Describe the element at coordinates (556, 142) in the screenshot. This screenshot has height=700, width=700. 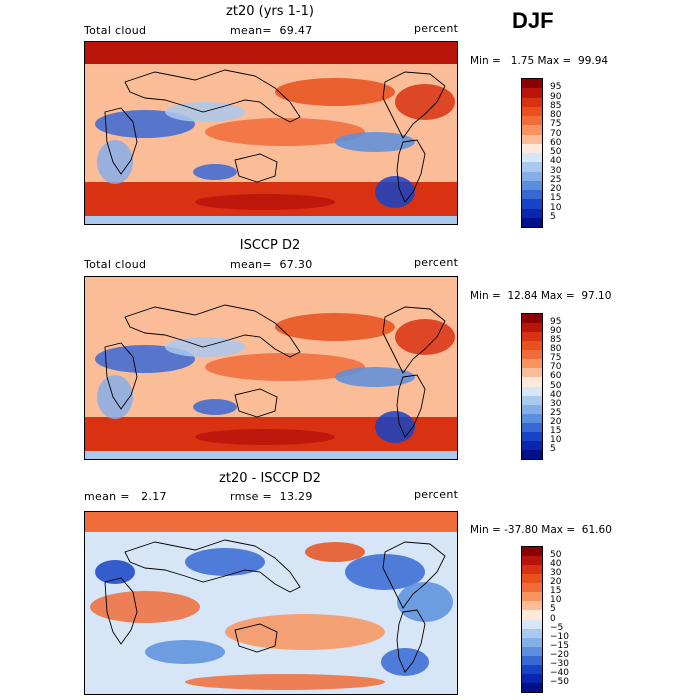
I see `colorbar-tick-label: 60` at that location.